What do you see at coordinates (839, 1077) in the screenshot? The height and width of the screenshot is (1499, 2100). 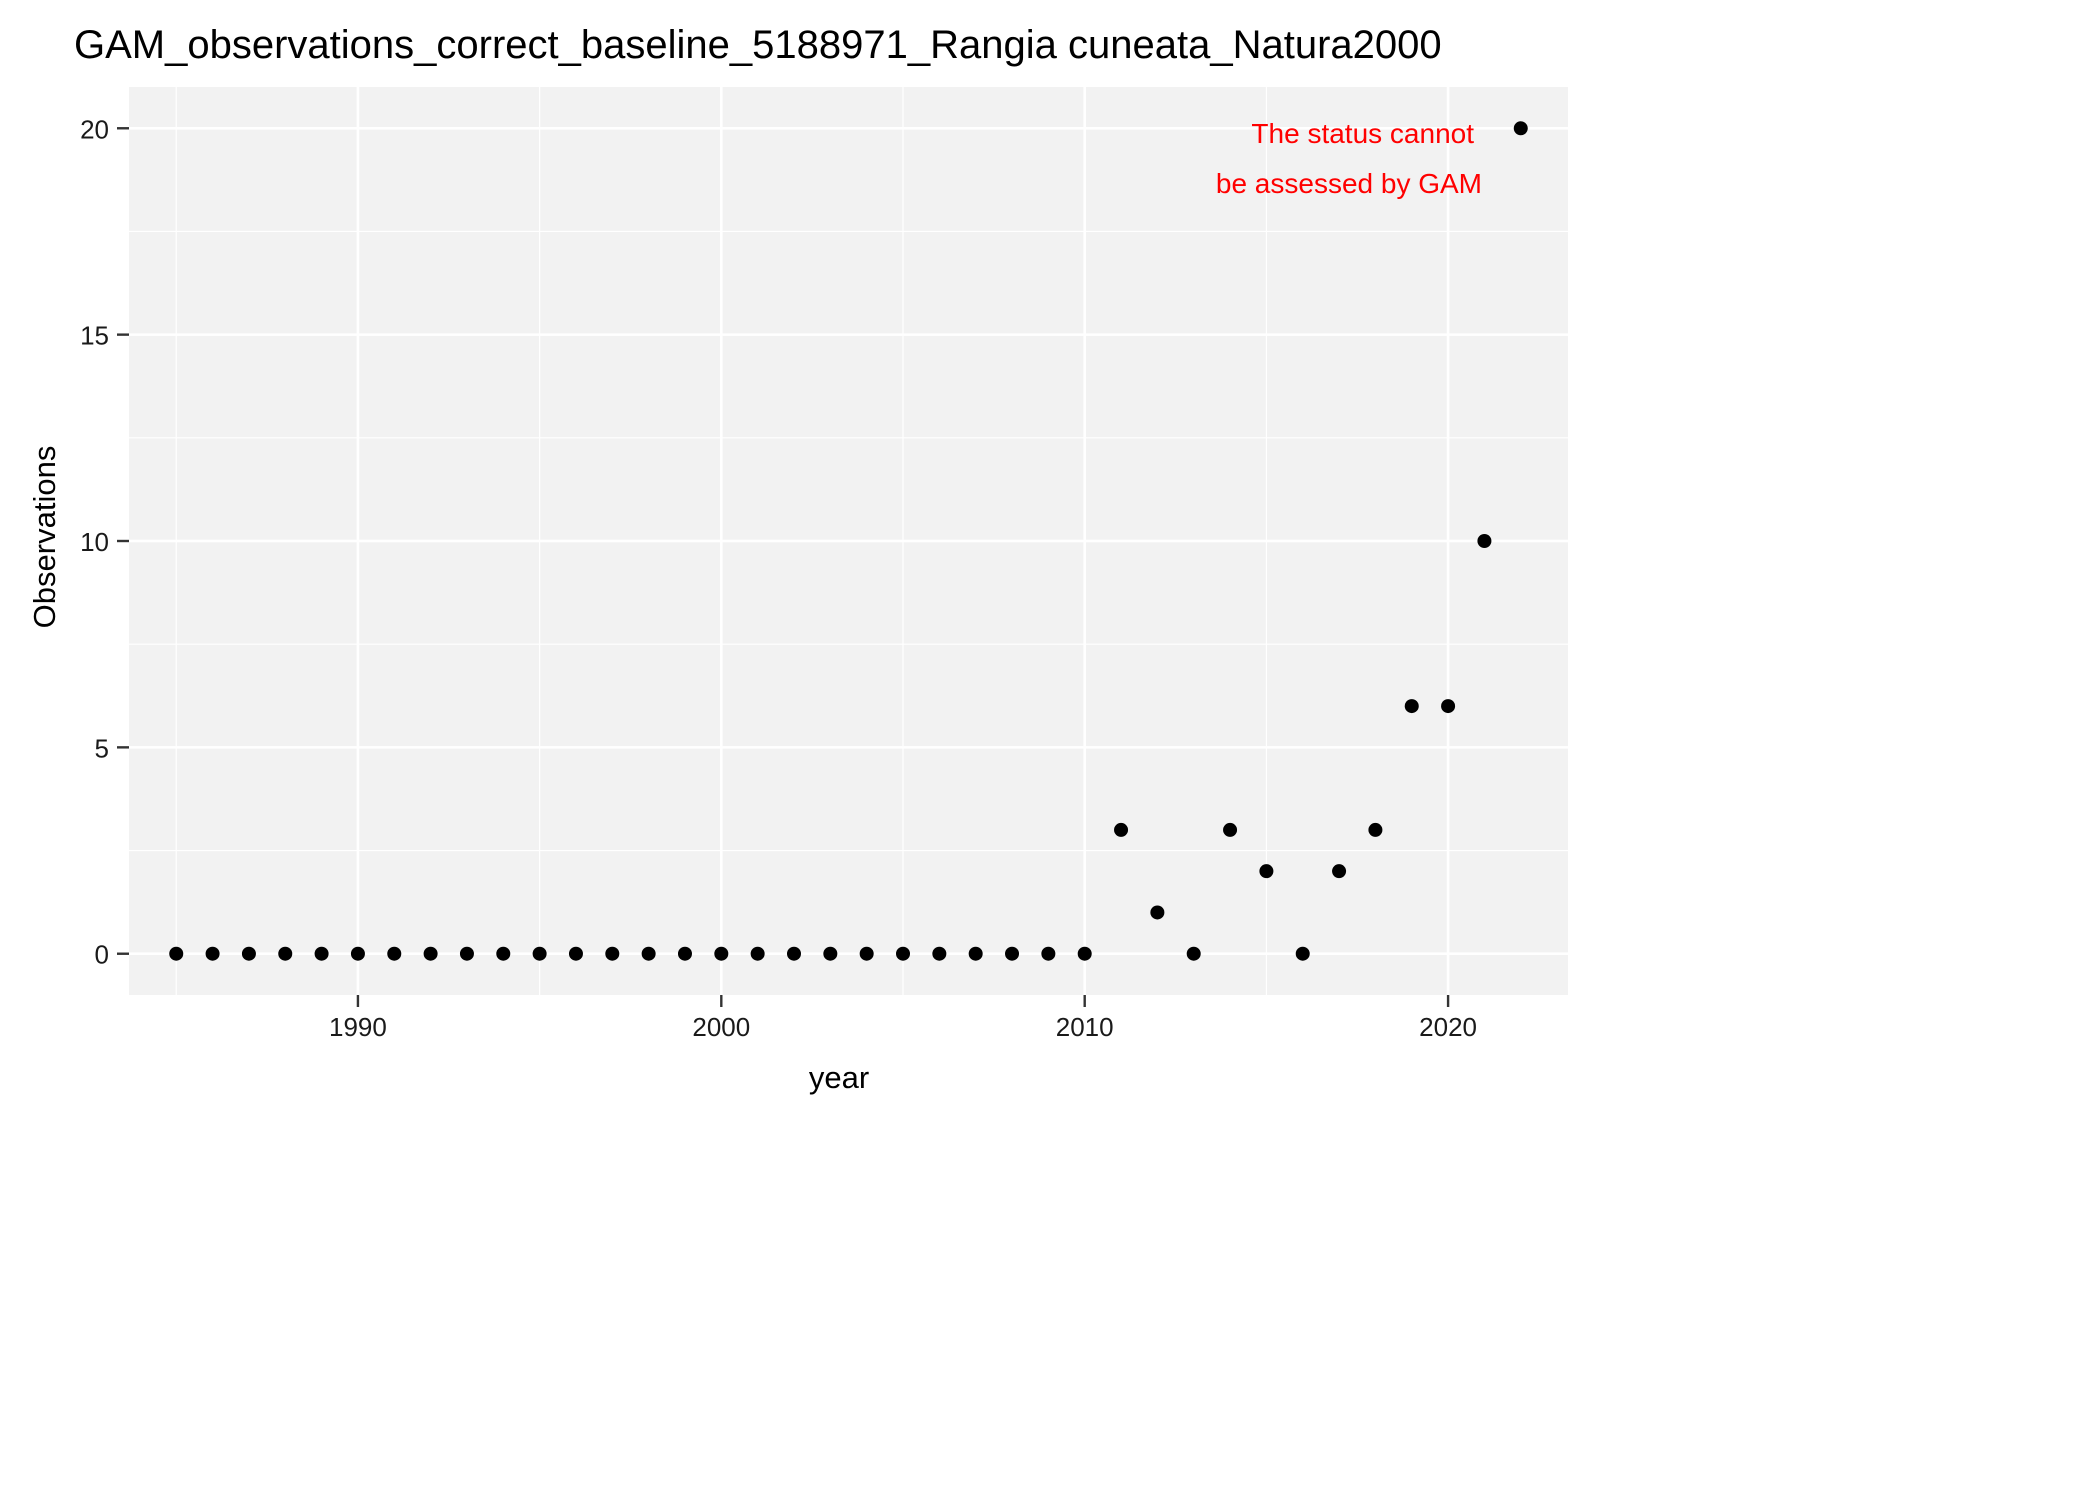 I see `x-axis-label: year` at bounding box center [839, 1077].